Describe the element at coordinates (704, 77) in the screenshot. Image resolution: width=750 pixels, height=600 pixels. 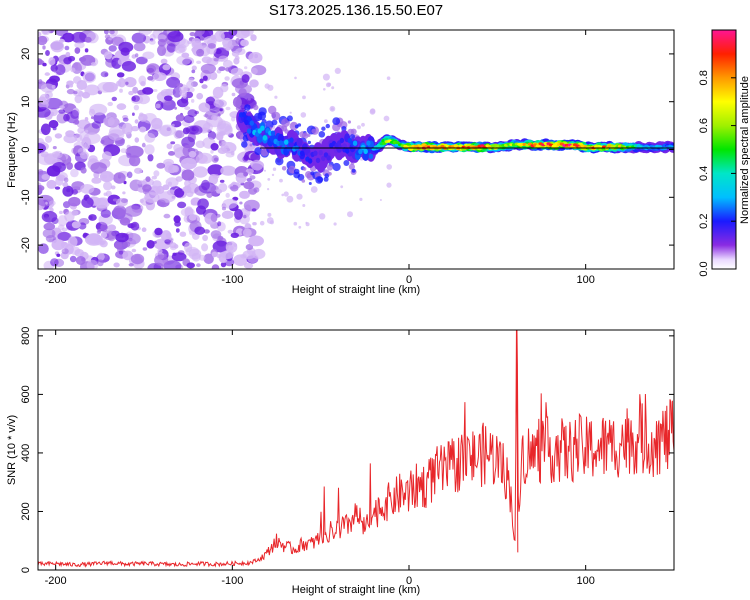
I see `colorbar-tick-label: 0.8` at that location.